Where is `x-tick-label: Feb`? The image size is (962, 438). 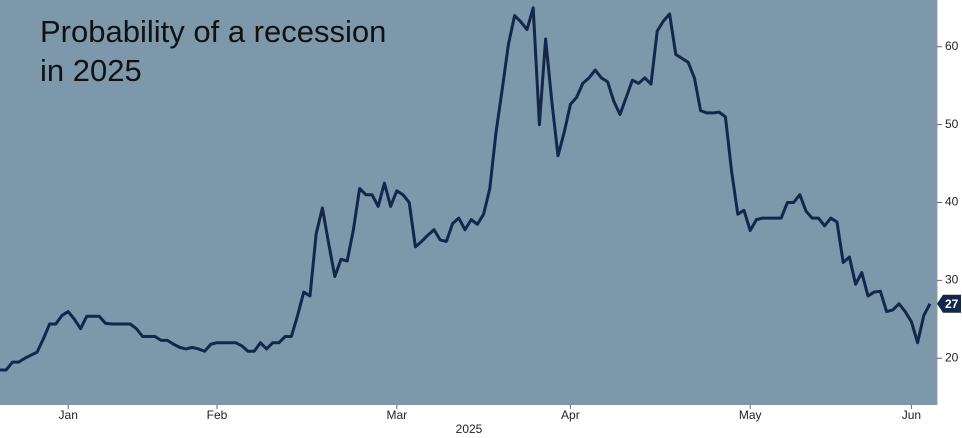
x-tick-label: Feb is located at coordinates (217, 415).